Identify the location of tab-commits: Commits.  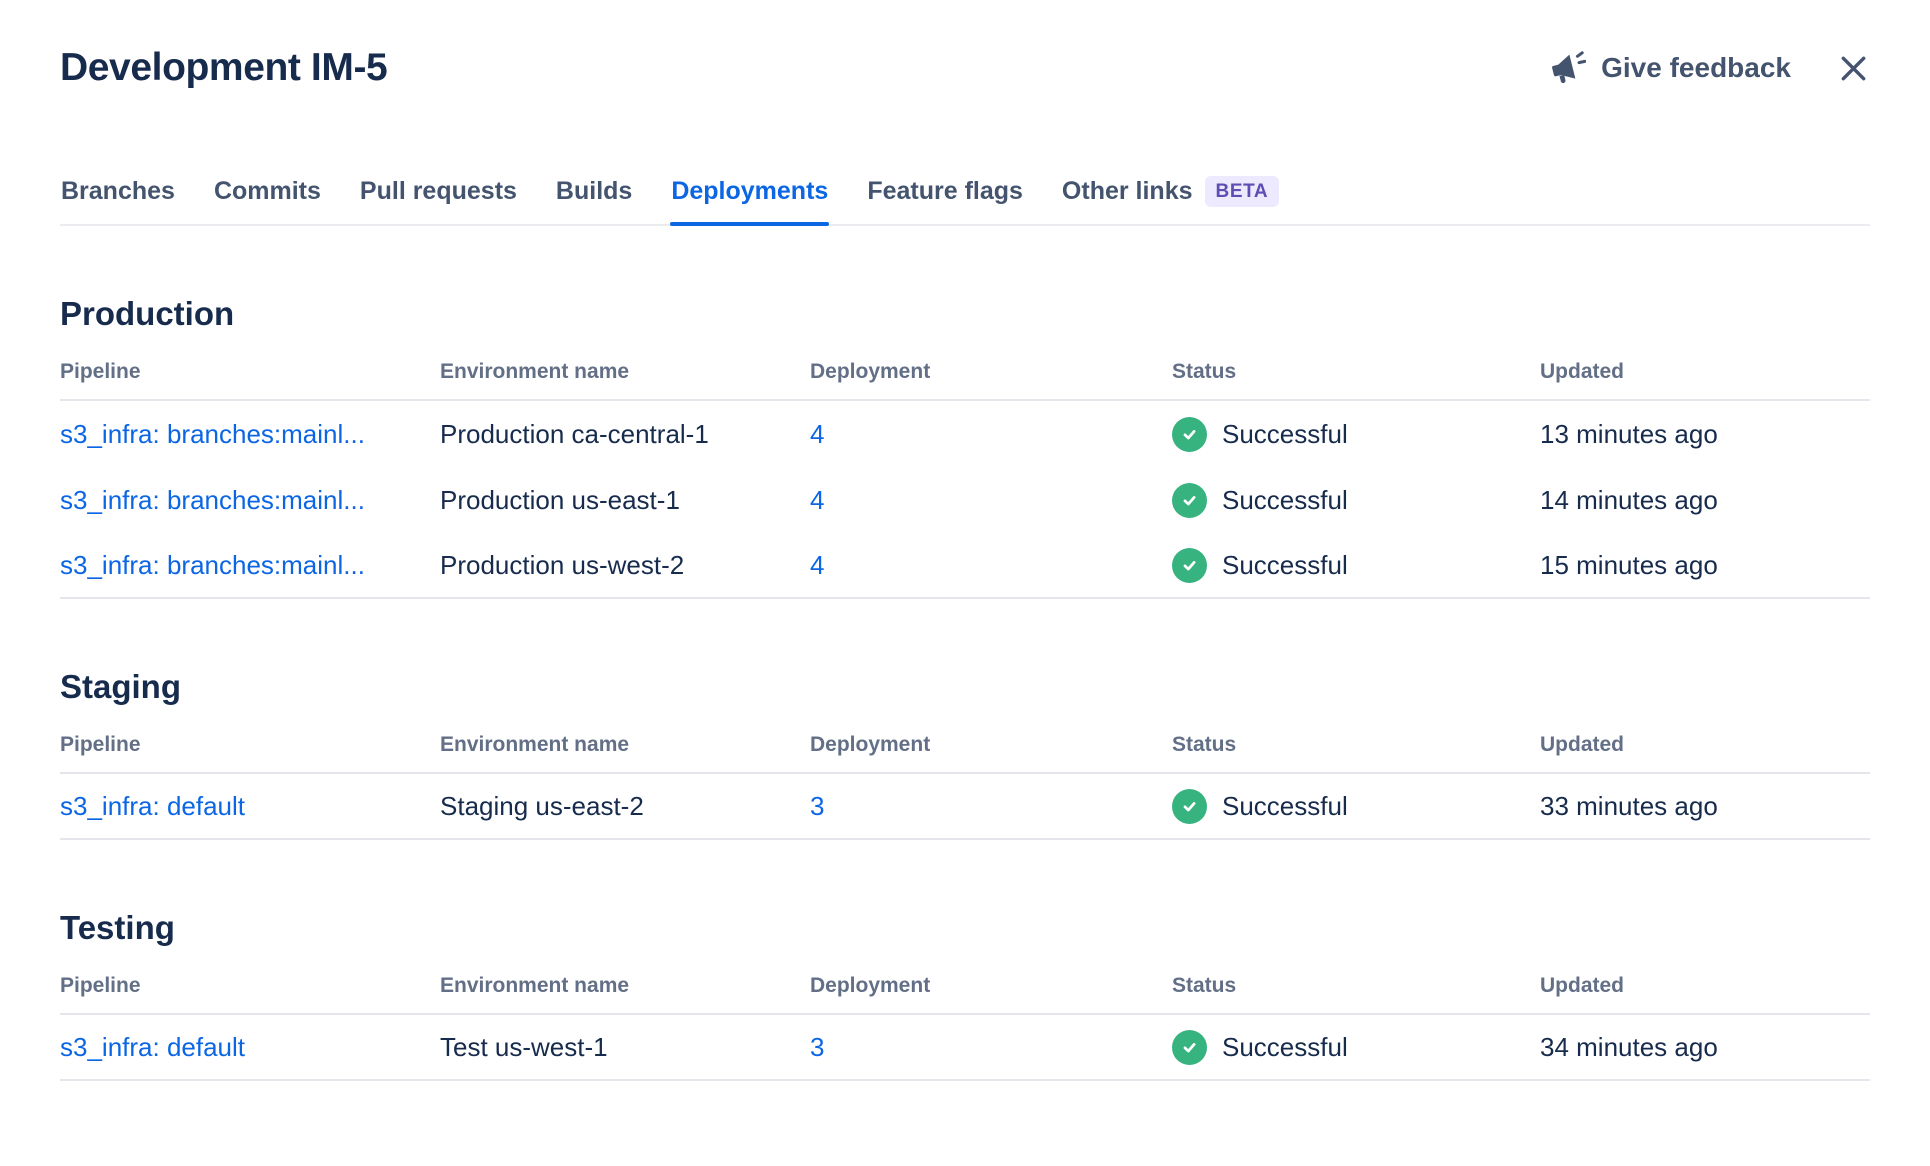
(267, 200).